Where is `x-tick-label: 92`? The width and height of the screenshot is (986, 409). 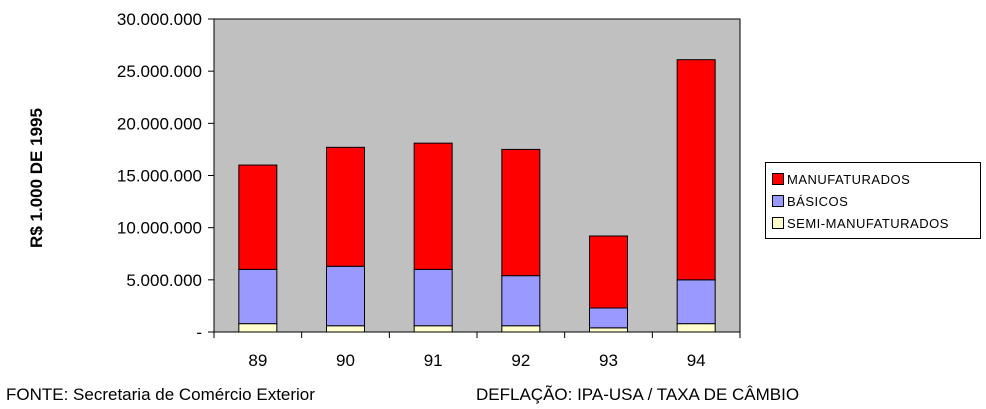 x-tick-label: 92 is located at coordinates (520, 360).